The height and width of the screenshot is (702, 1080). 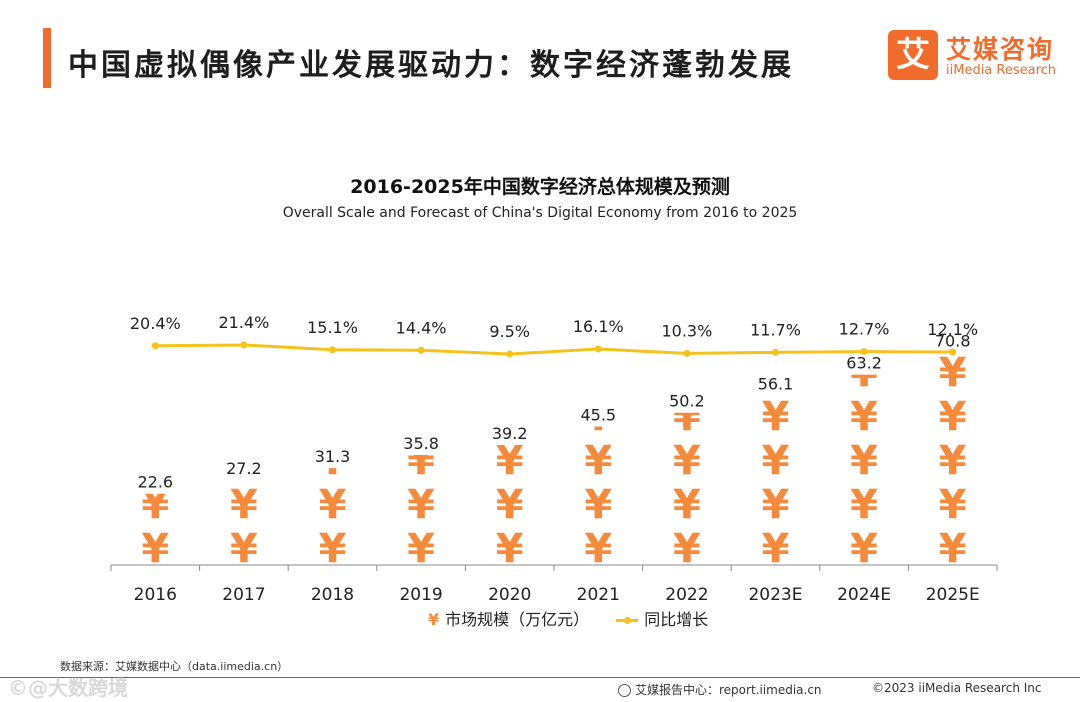 What do you see at coordinates (554, 349) in the screenshot?
I see `growth-line` at bounding box center [554, 349].